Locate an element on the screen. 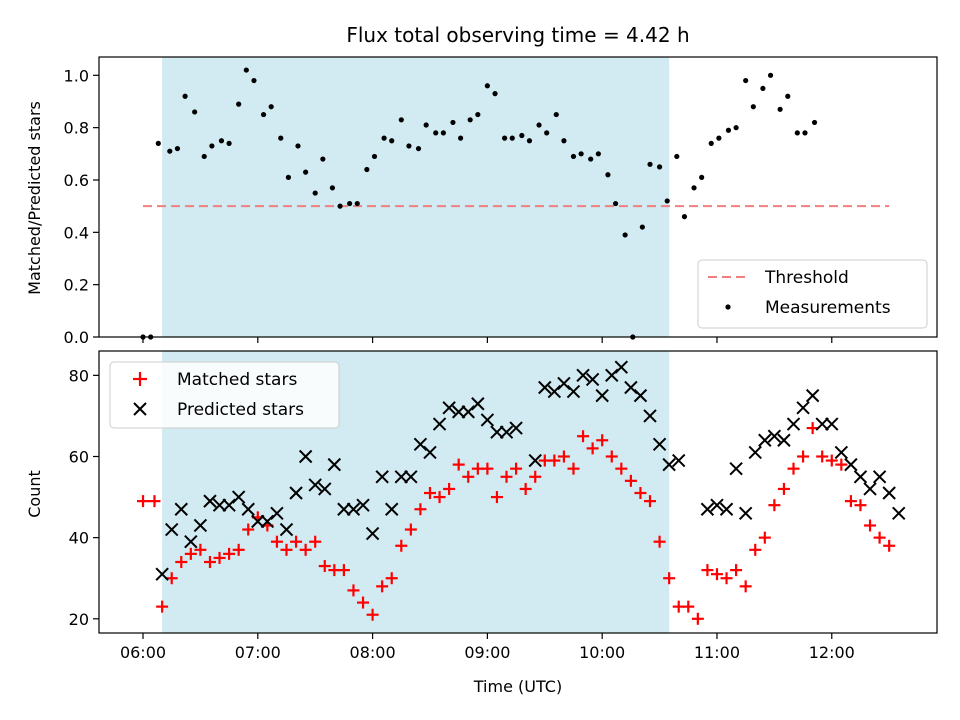  ratio-y-axis-label: Matched/Predicted stars is located at coordinates (34, 198).